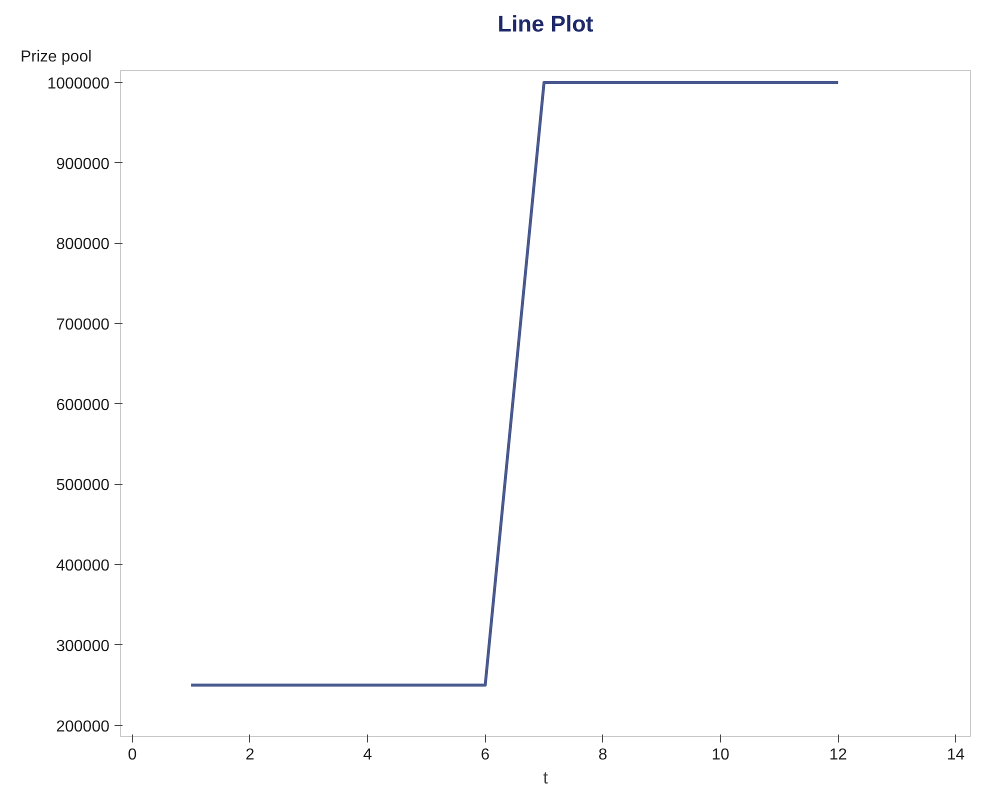 The height and width of the screenshot is (797, 999). What do you see at coordinates (838, 755) in the screenshot?
I see `x-tick-label: 12` at bounding box center [838, 755].